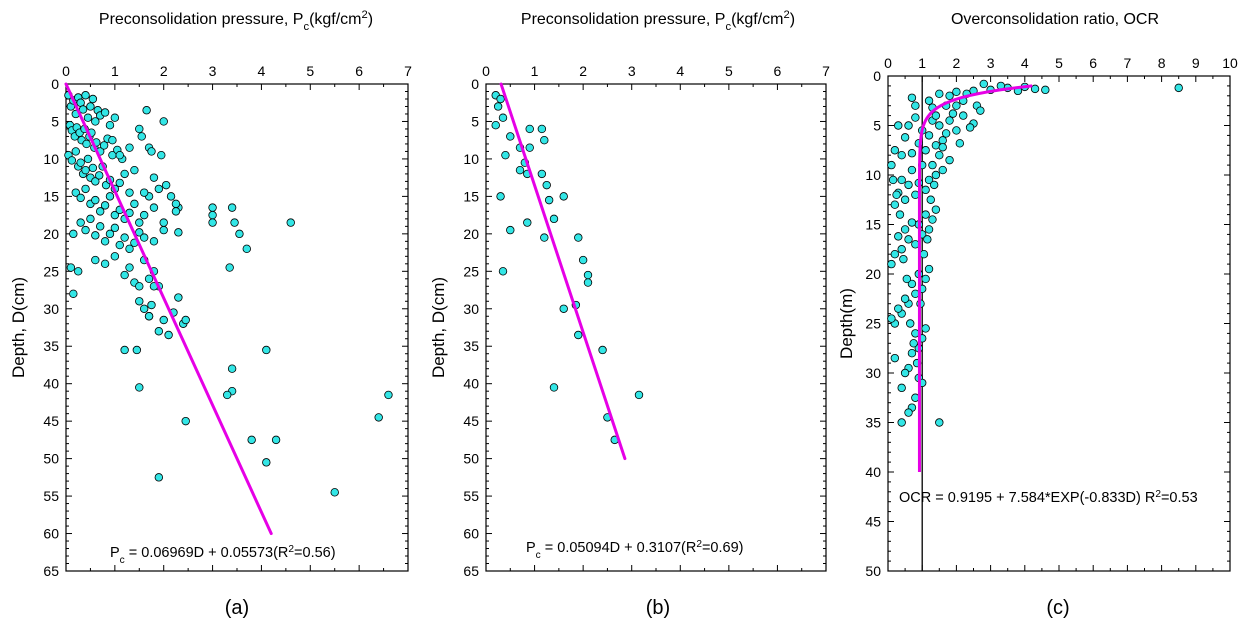  Describe the element at coordinates (471, 196) in the screenshot. I see `y-tick-label: 15` at that location.